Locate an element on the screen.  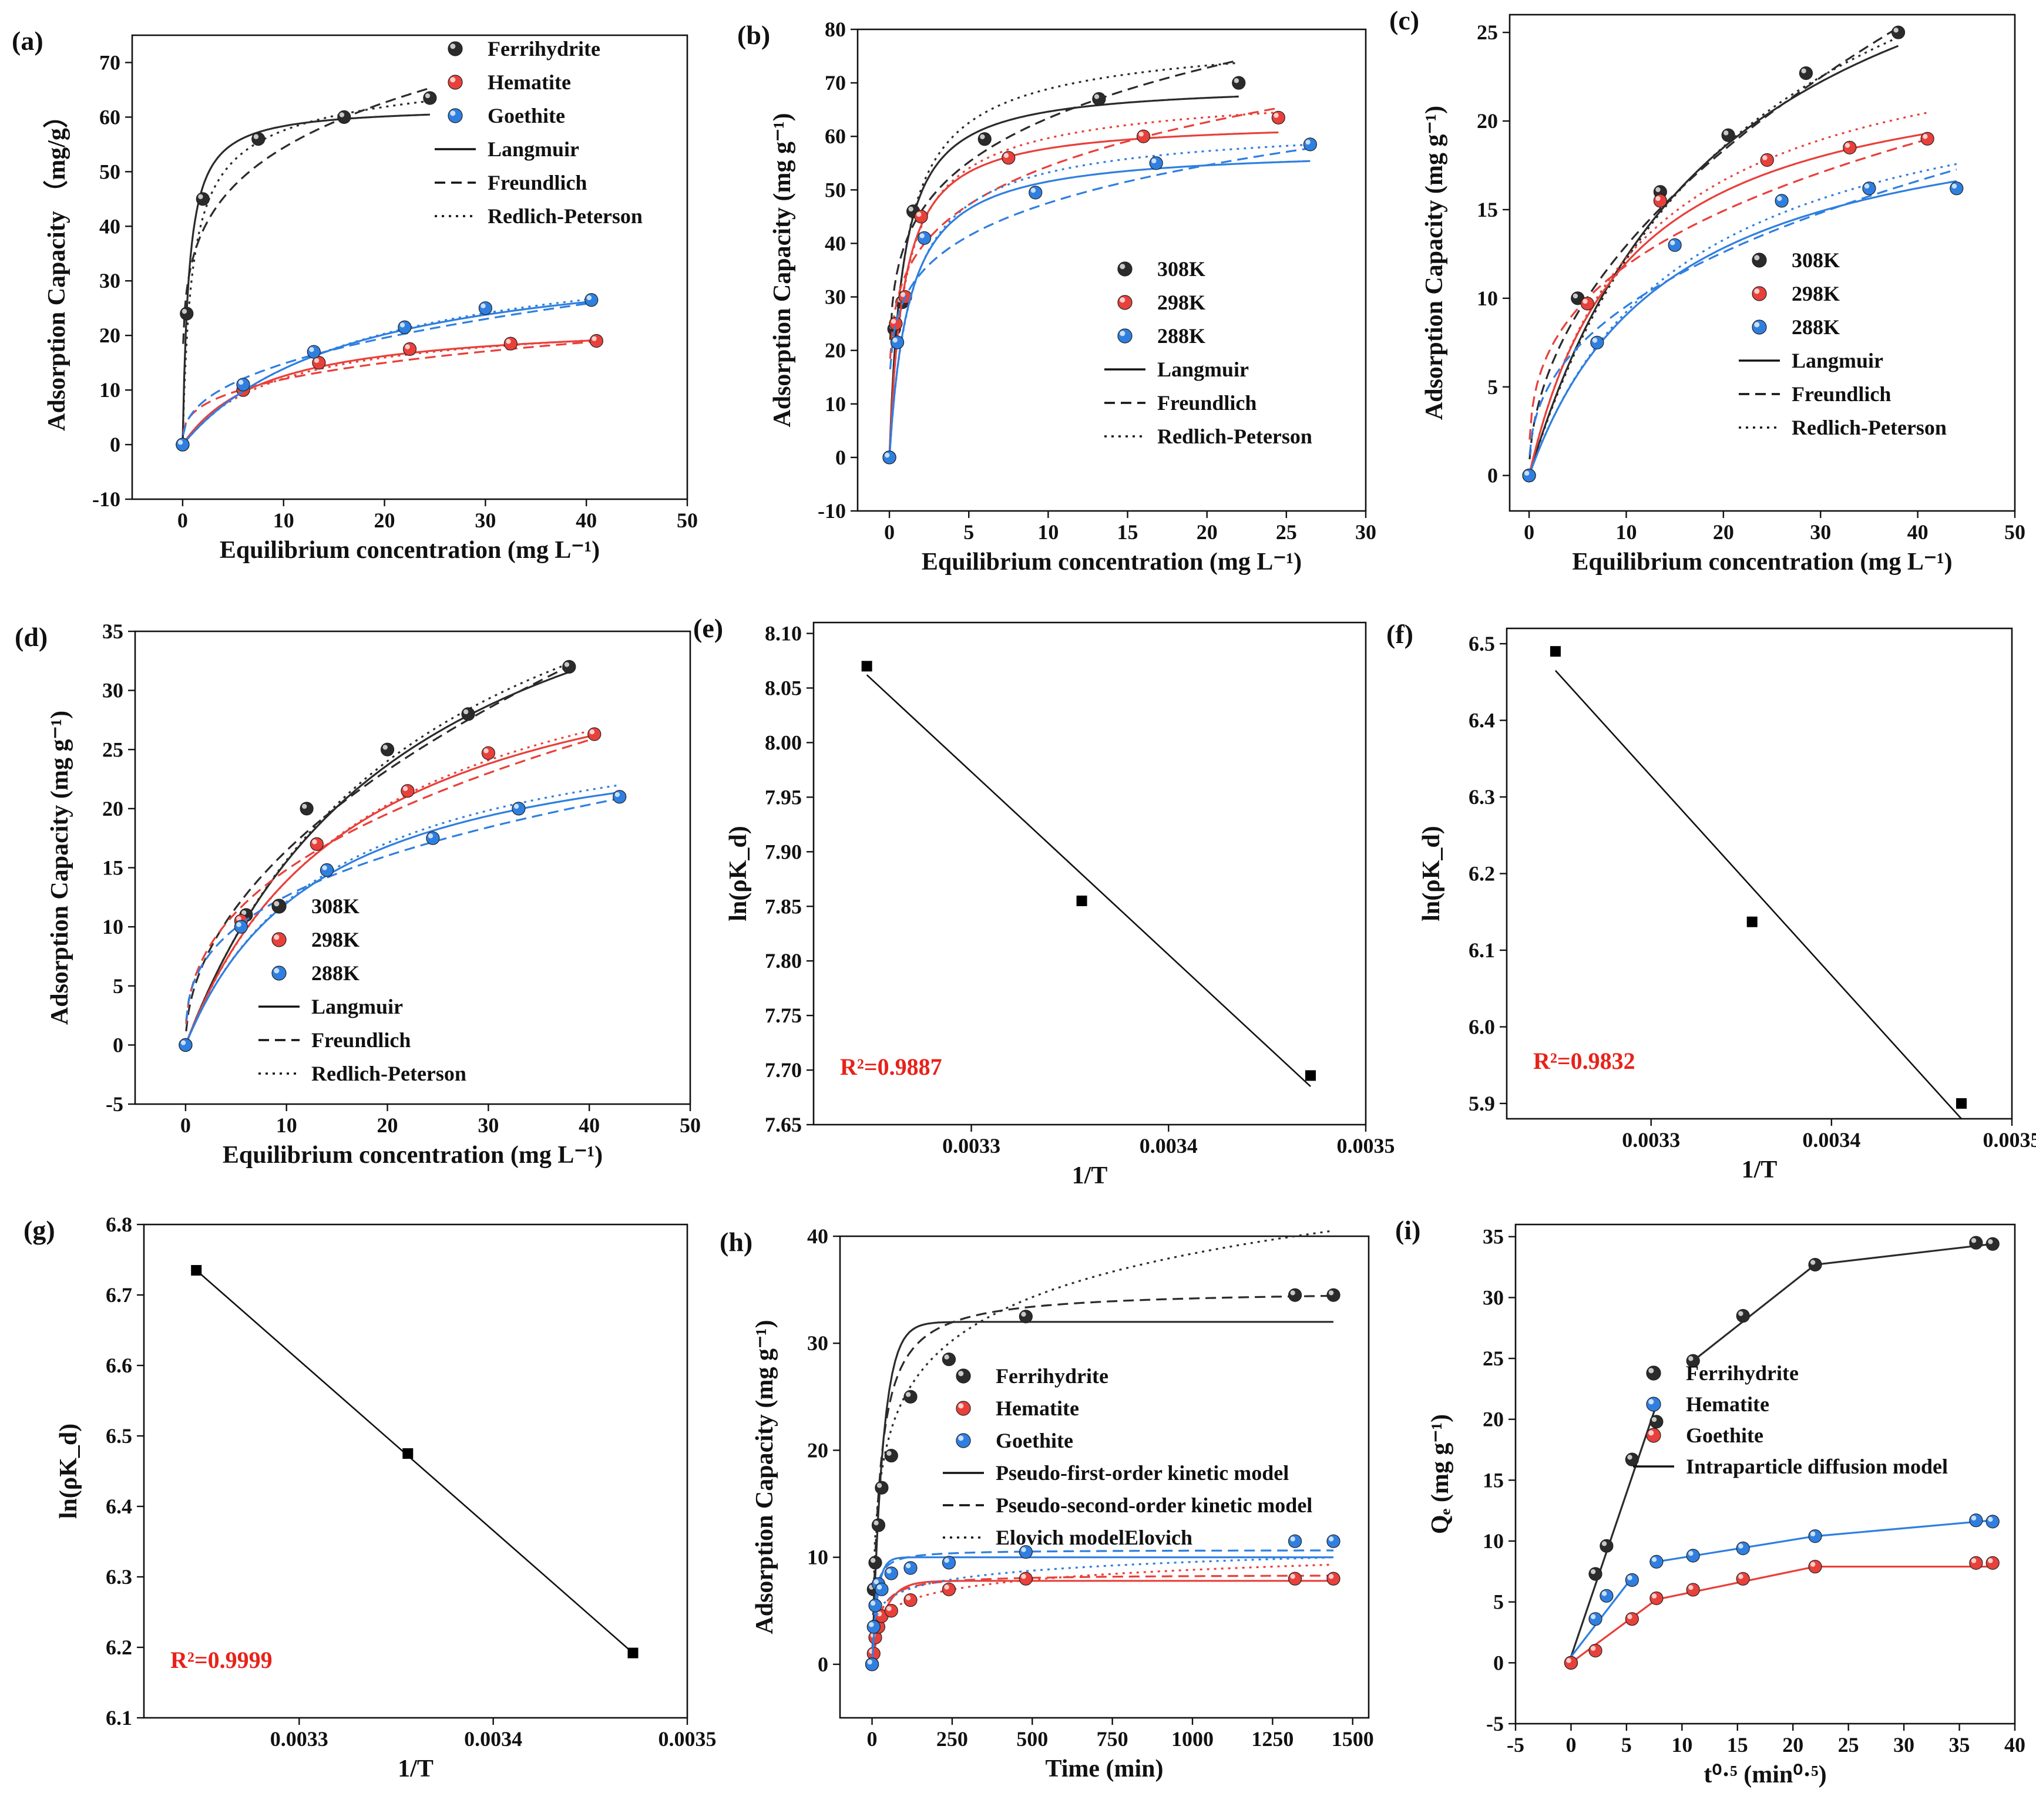
legend-label: Hematite is located at coordinates (1727, 1404).